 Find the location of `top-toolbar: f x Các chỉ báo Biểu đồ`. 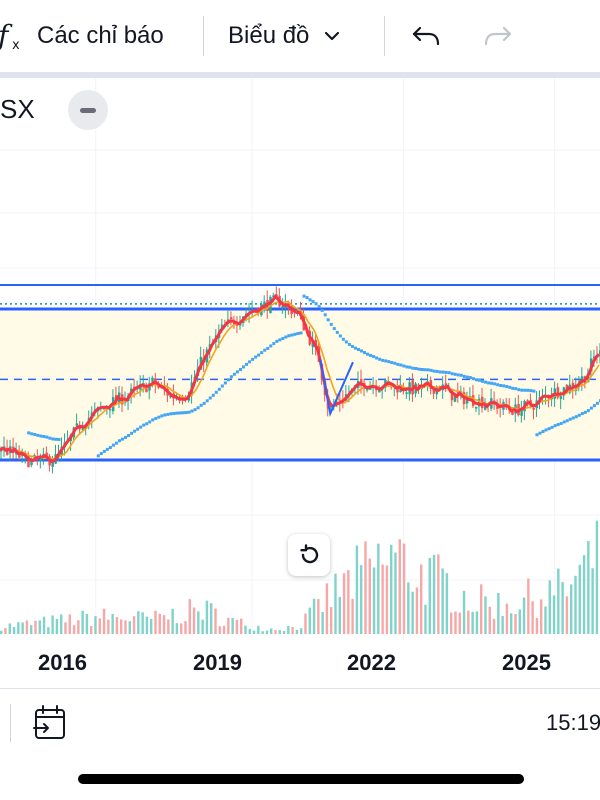

top-toolbar: f x Các chỉ báo Biểu đồ is located at coordinates (300, 36).